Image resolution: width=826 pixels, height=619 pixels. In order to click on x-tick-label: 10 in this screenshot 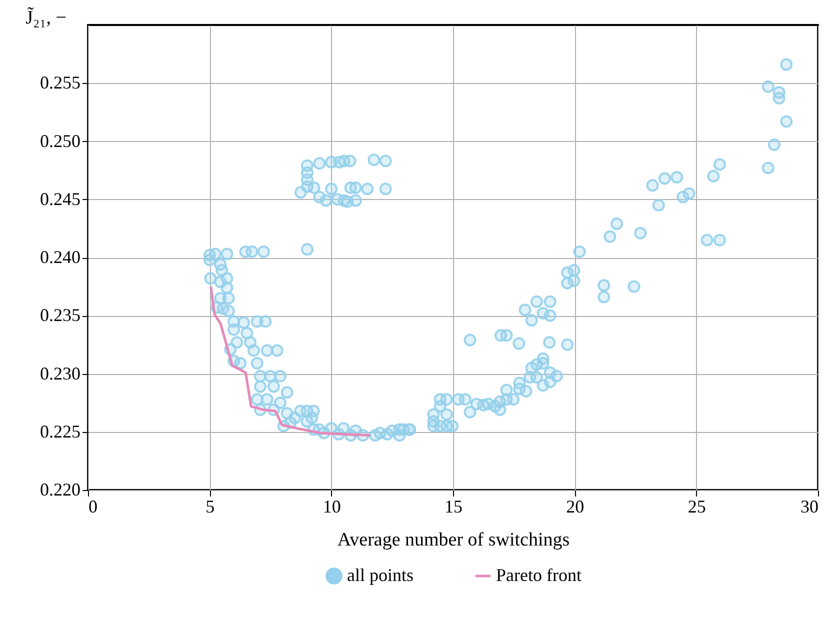, I will do `click(331, 506)`.